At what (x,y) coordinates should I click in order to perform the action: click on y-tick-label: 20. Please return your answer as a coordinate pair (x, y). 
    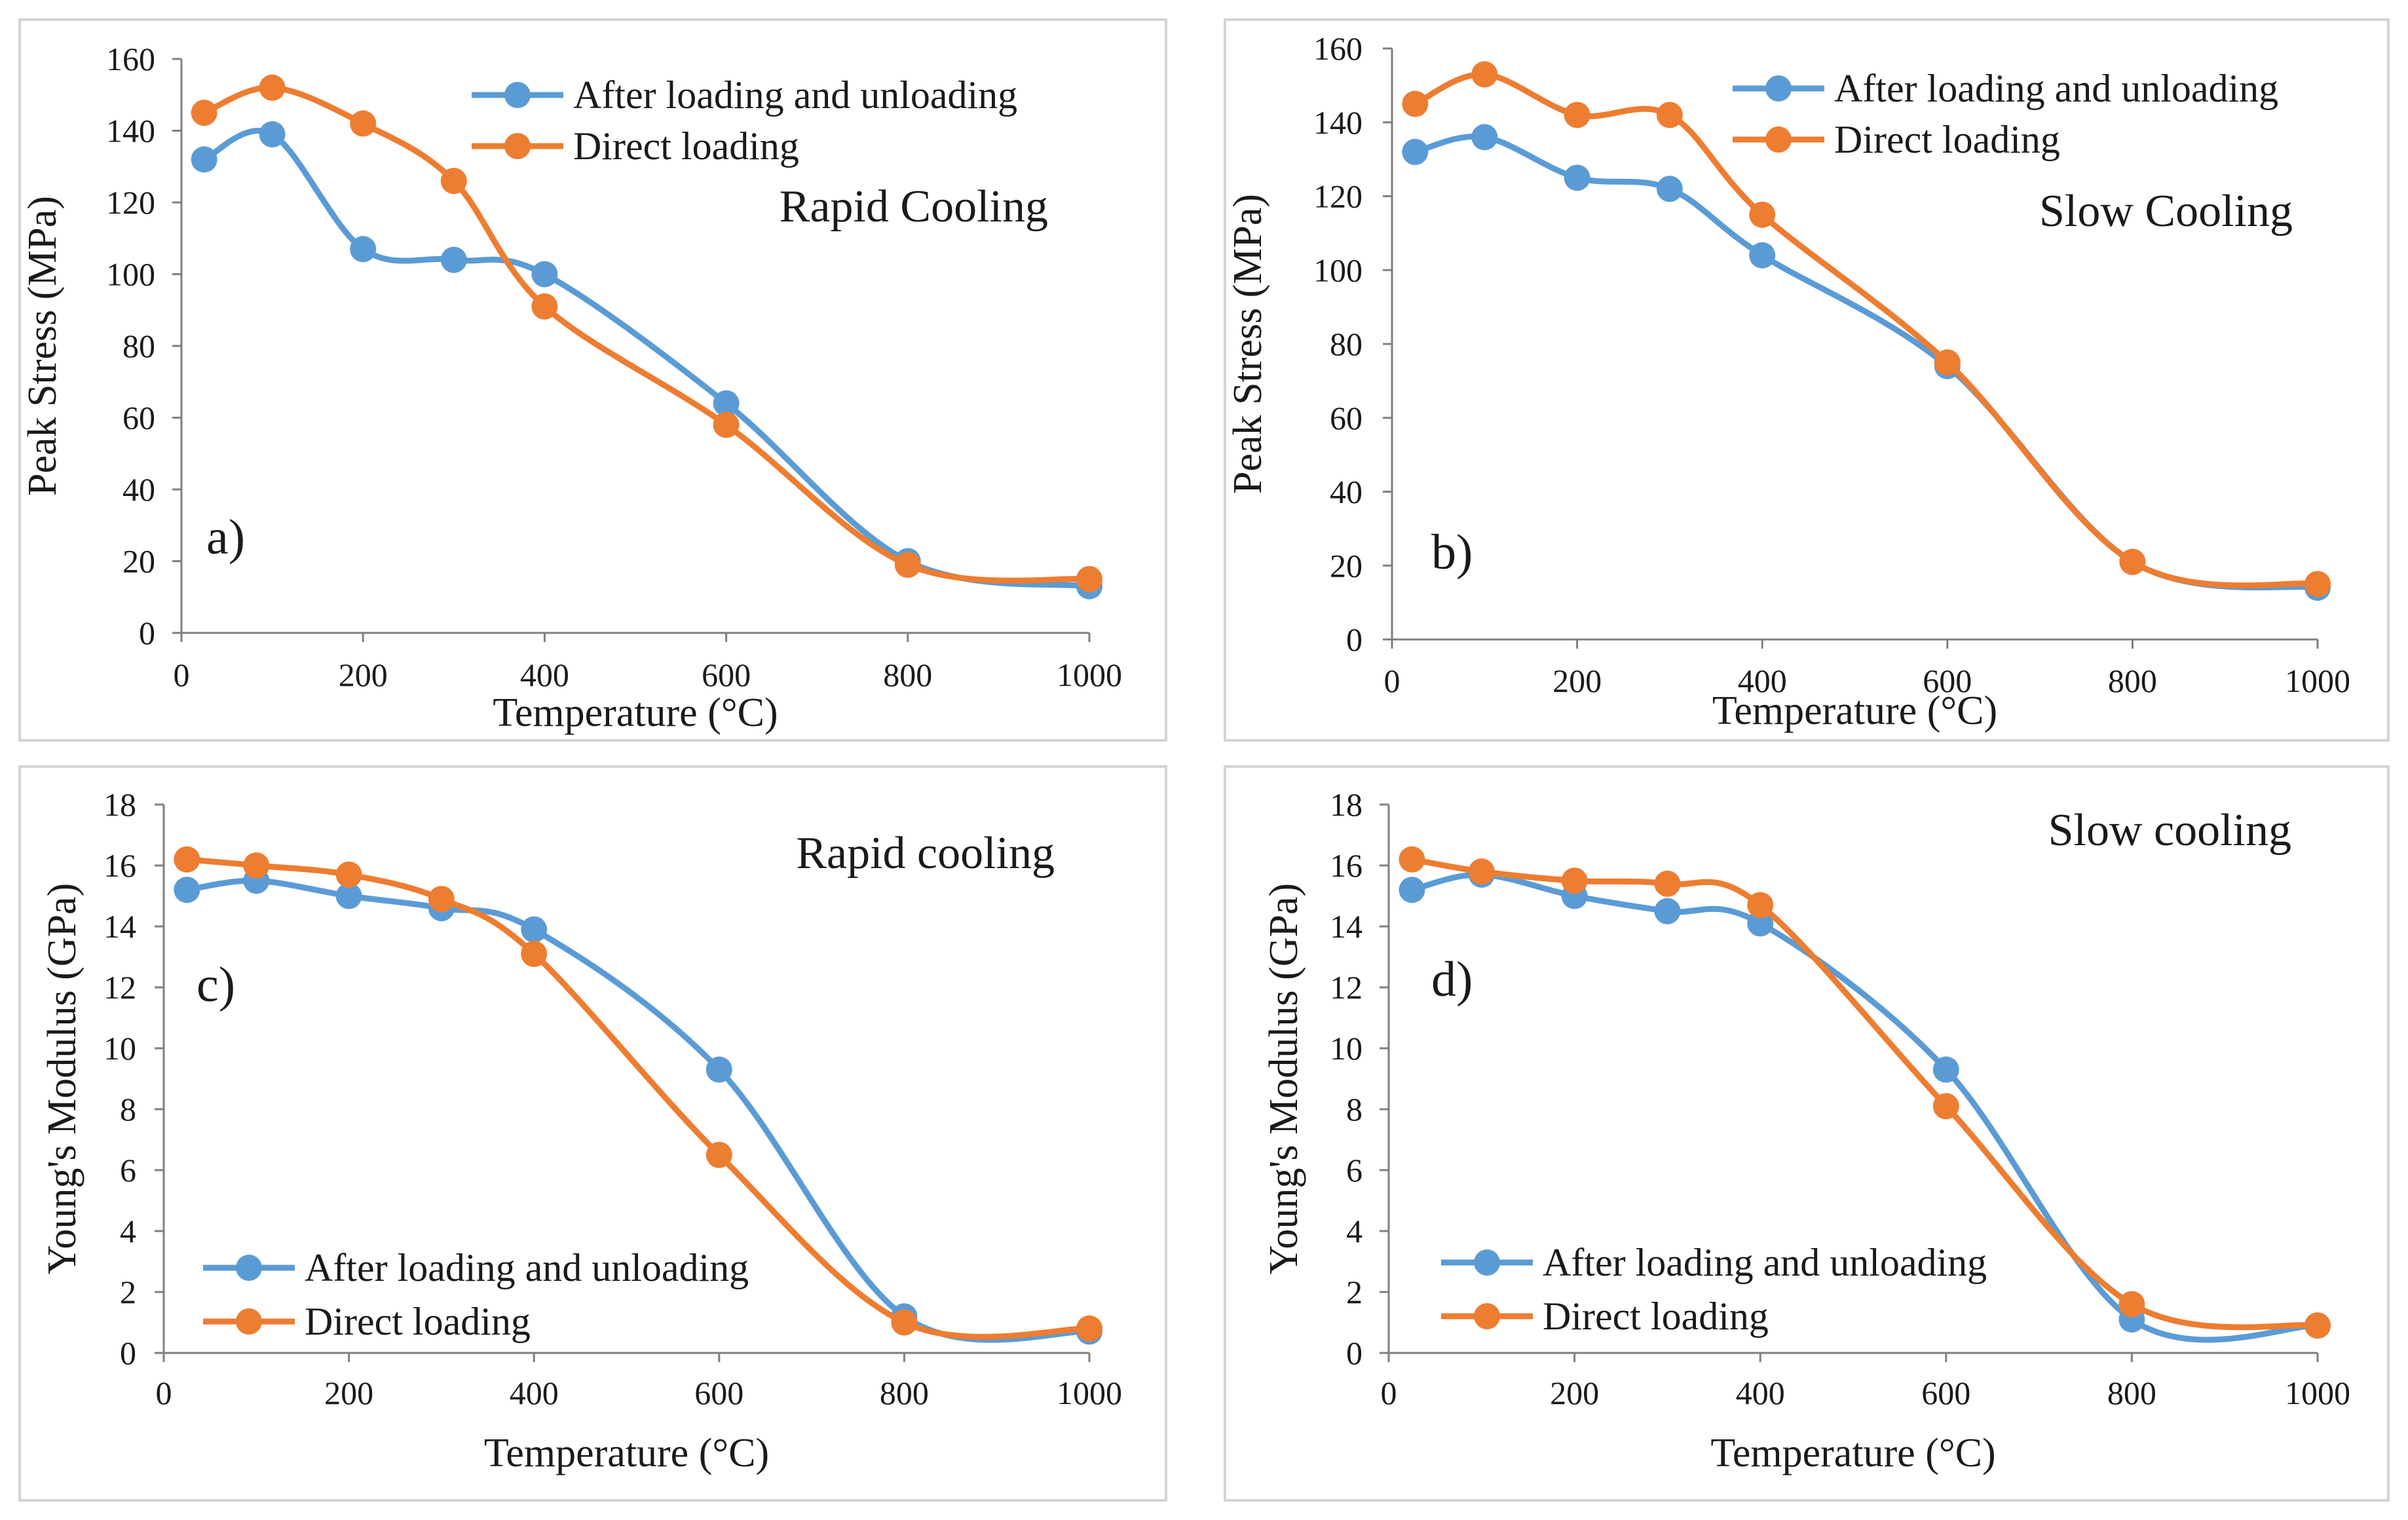
    Looking at the image, I should click on (138, 561).